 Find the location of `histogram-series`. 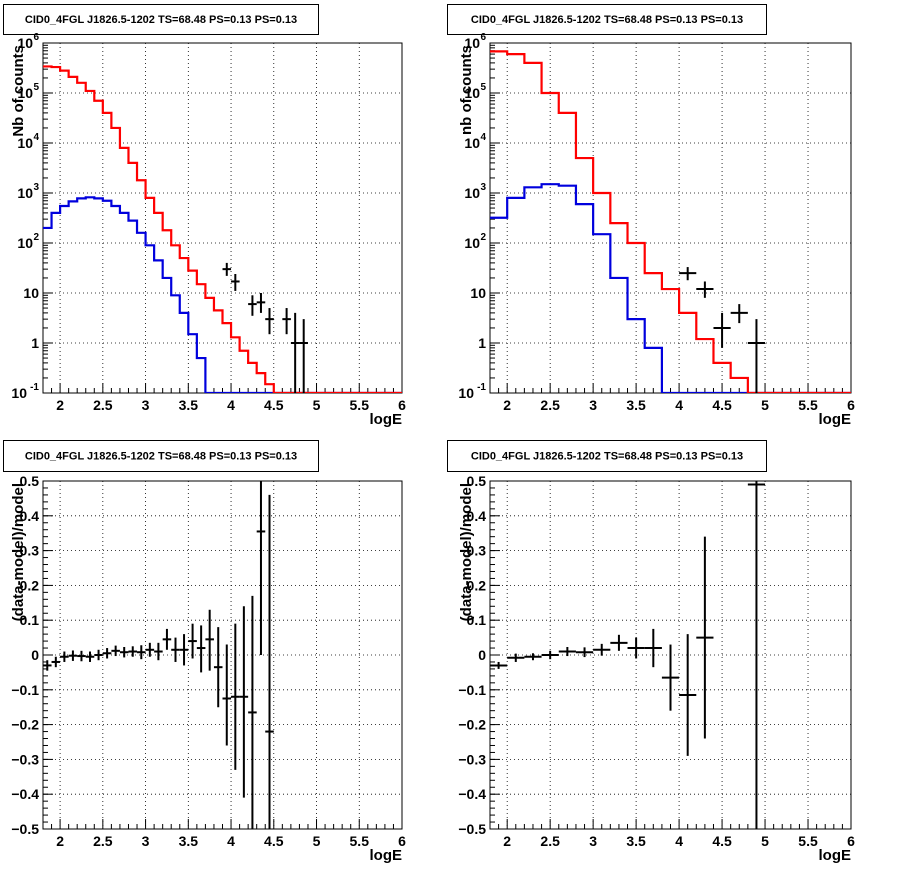

histogram-series is located at coordinates (222, 229).